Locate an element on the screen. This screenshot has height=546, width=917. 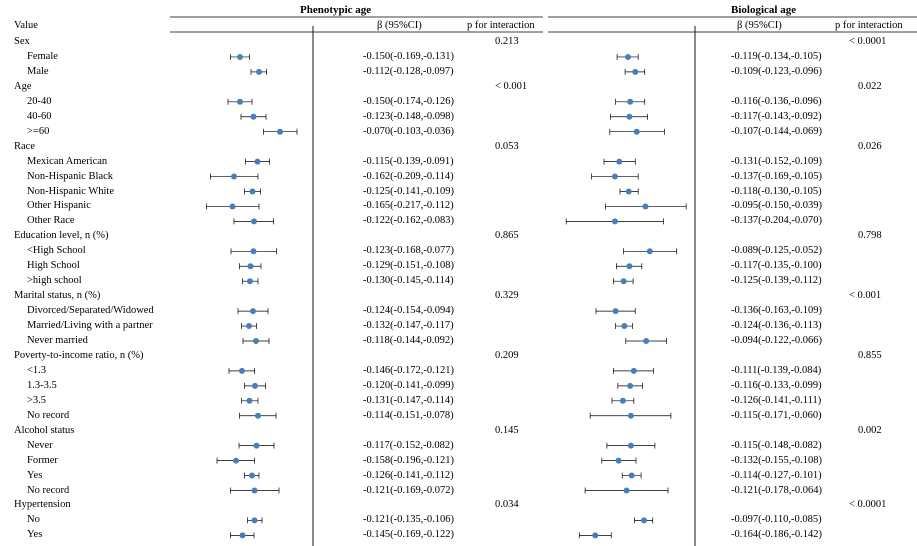
item-label: No is located at coordinates (33, 520).